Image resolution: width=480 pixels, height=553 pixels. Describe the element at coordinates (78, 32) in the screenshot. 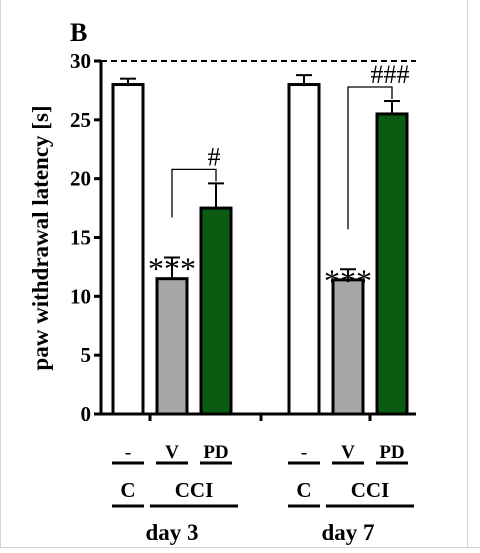

I see `panel-label: B` at that location.